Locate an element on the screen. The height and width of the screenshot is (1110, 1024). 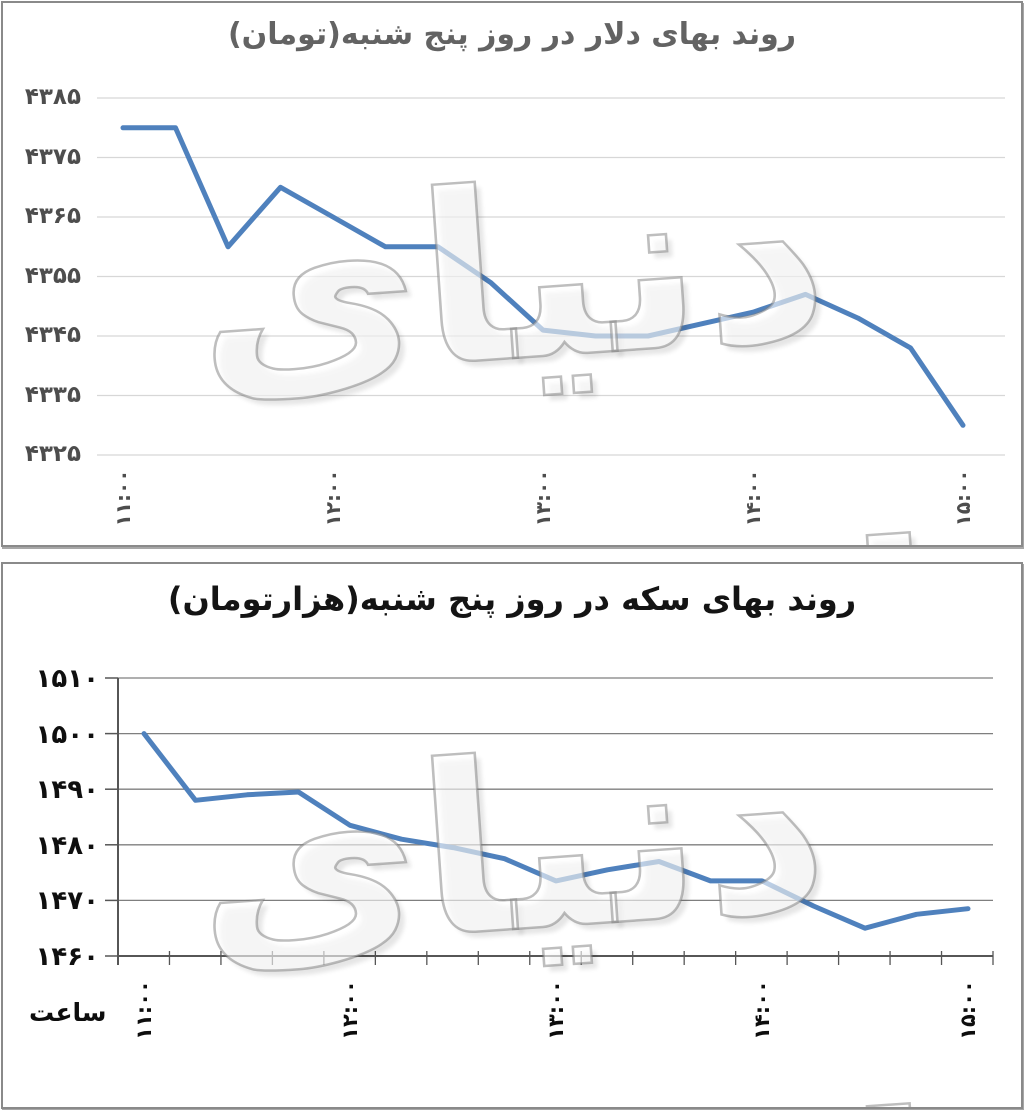
y-tick-label: ۴۳۵۵ is located at coordinates (52, 275).